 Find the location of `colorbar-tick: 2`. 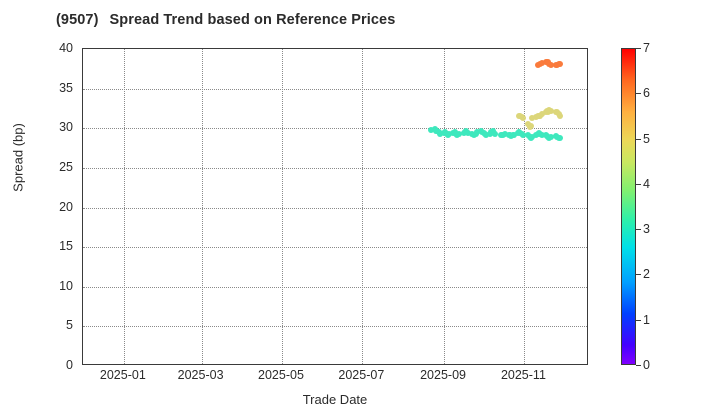

colorbar-tick: 2 is located at coordinates (643, 274).